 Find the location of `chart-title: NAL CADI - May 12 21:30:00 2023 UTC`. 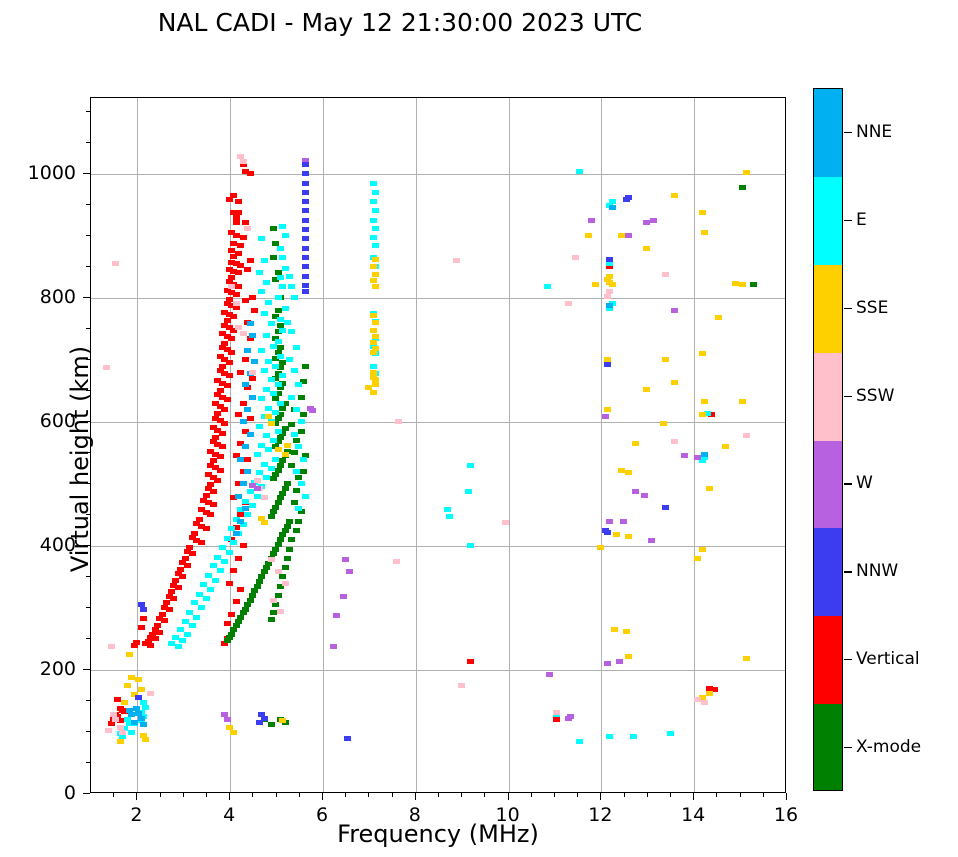

chart-title: NAL CADI - May 12 21:30:00 2023 UTC is located at coordinates (400, 22).